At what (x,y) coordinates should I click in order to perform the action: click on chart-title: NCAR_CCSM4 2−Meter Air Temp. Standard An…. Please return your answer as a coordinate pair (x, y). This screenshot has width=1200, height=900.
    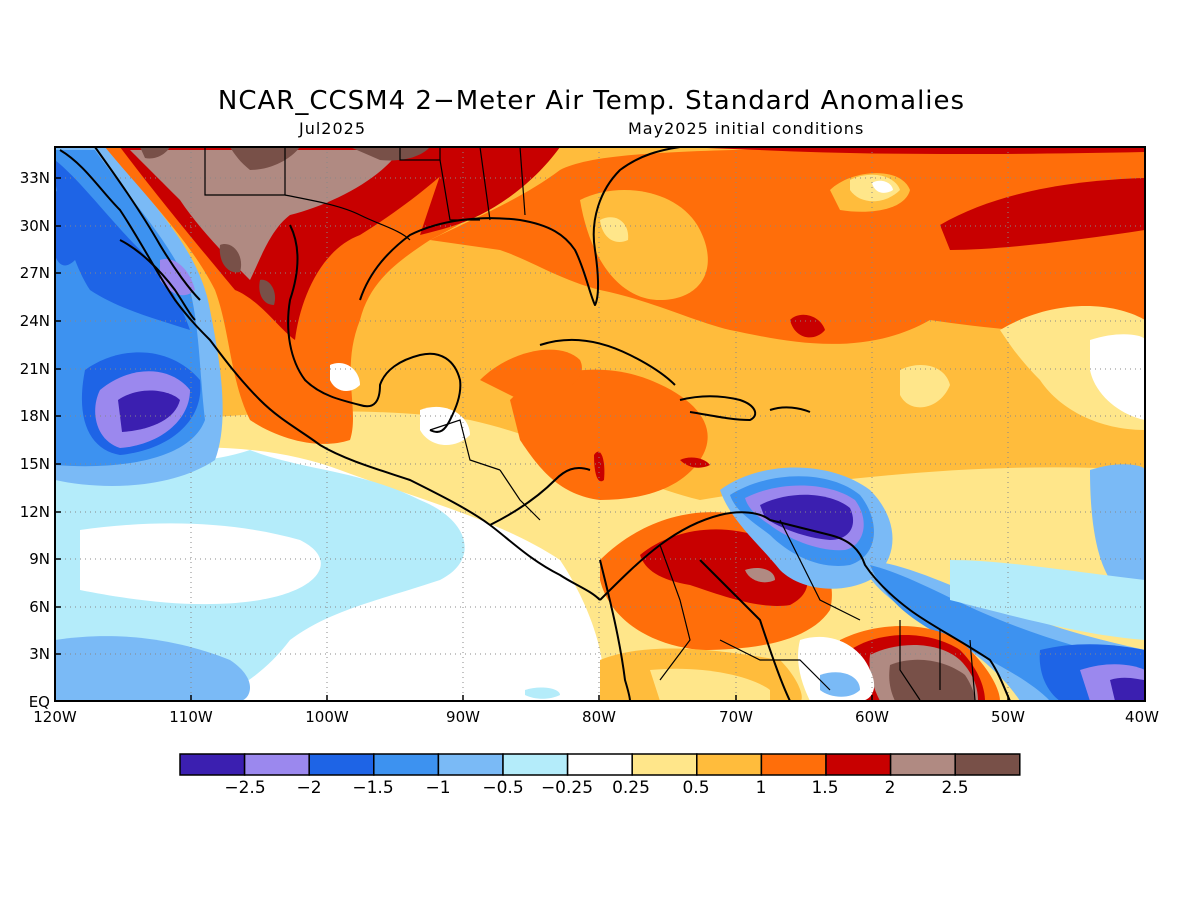
    Looking at the image, I should click on (591, 101).